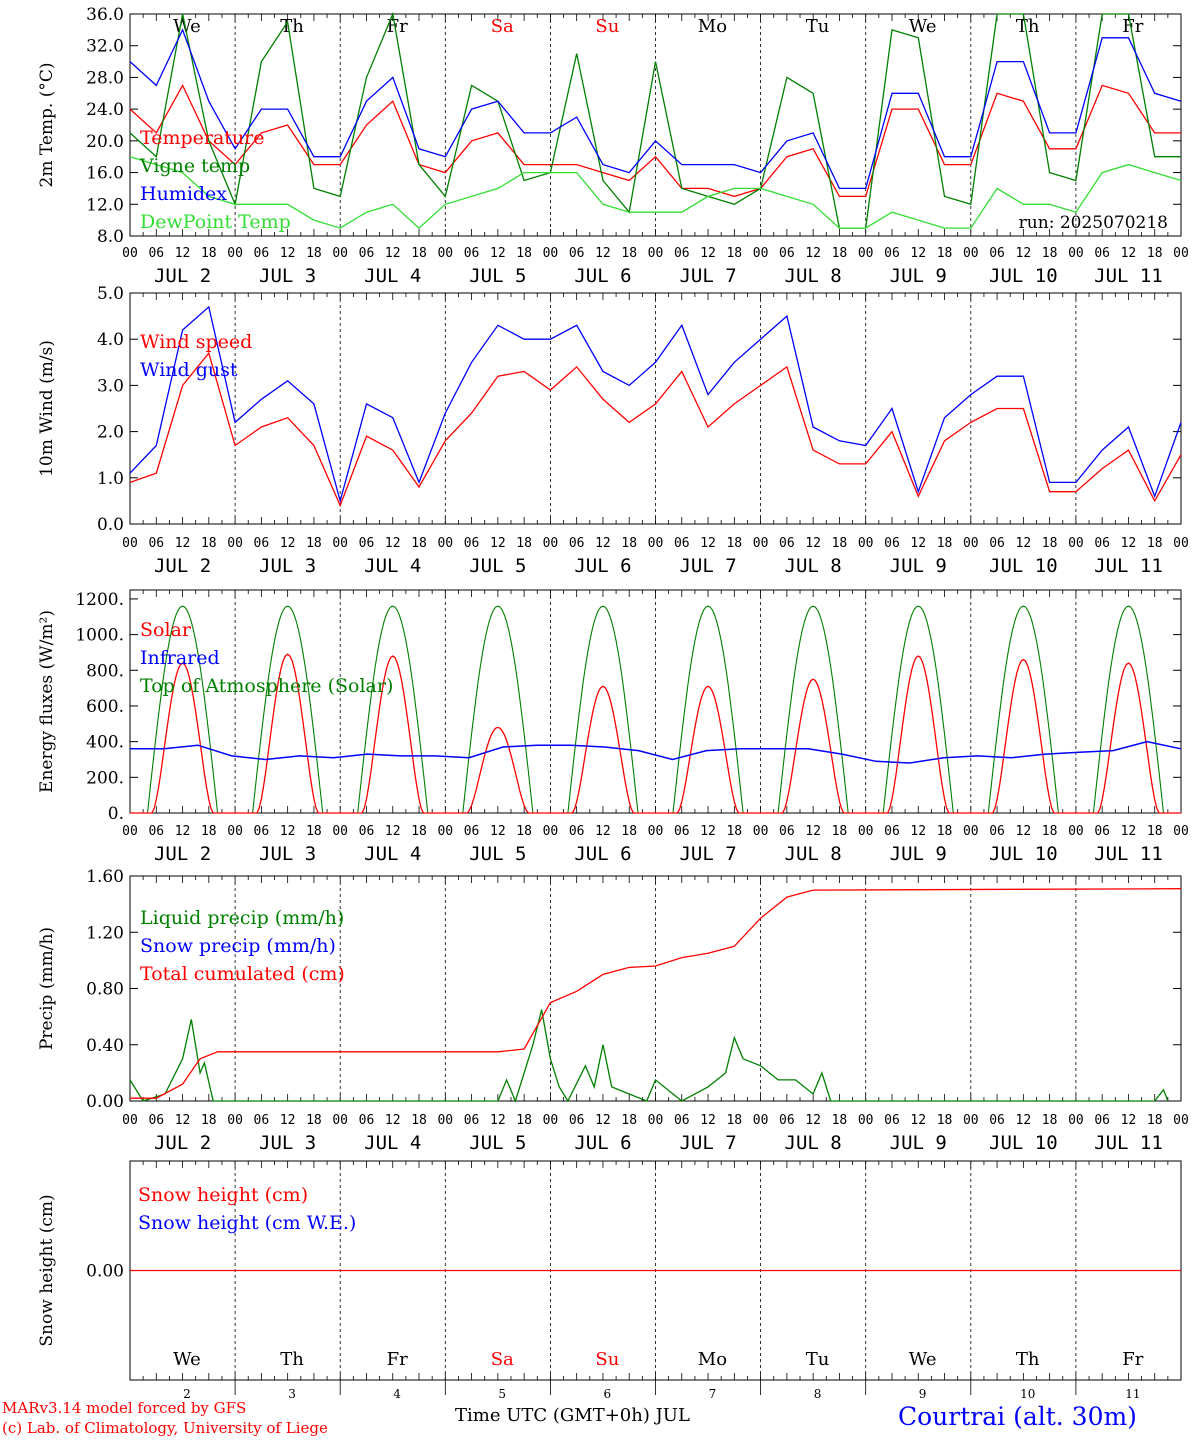 Image resolution: width=1194 pixels, height=1440 pixels. I want to click on y-tick-label: 400., so click(105, 743).